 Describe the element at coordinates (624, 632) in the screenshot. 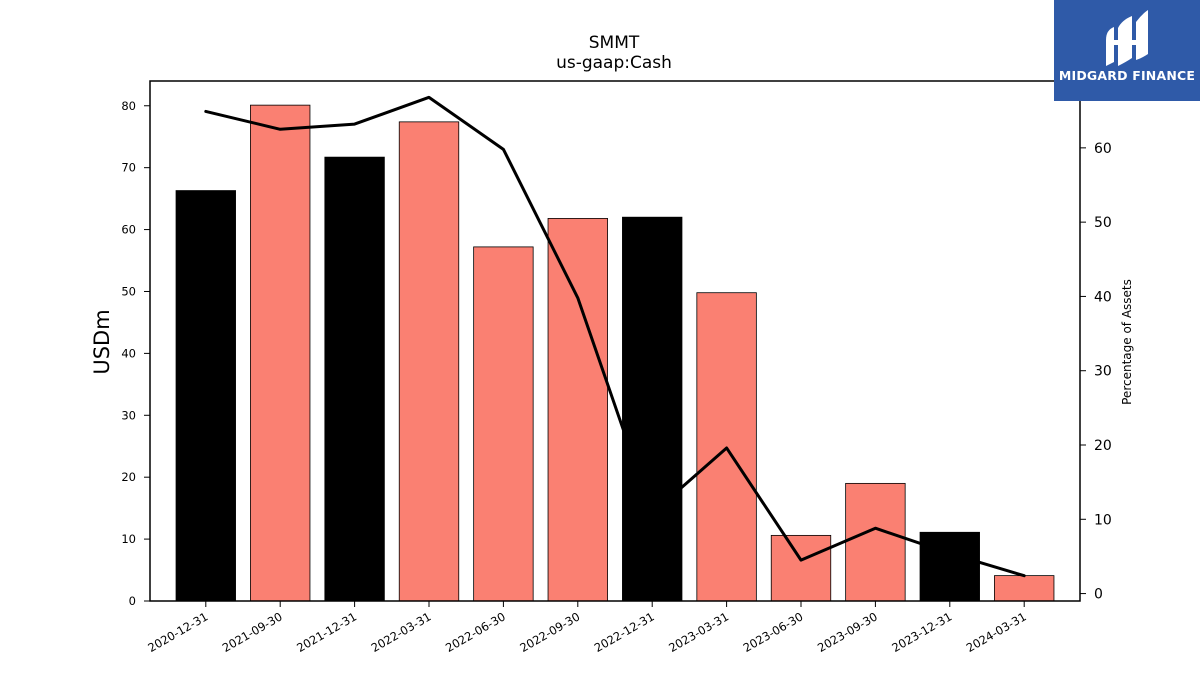

I see `x-tick-label: 2022-12-31` at that location.